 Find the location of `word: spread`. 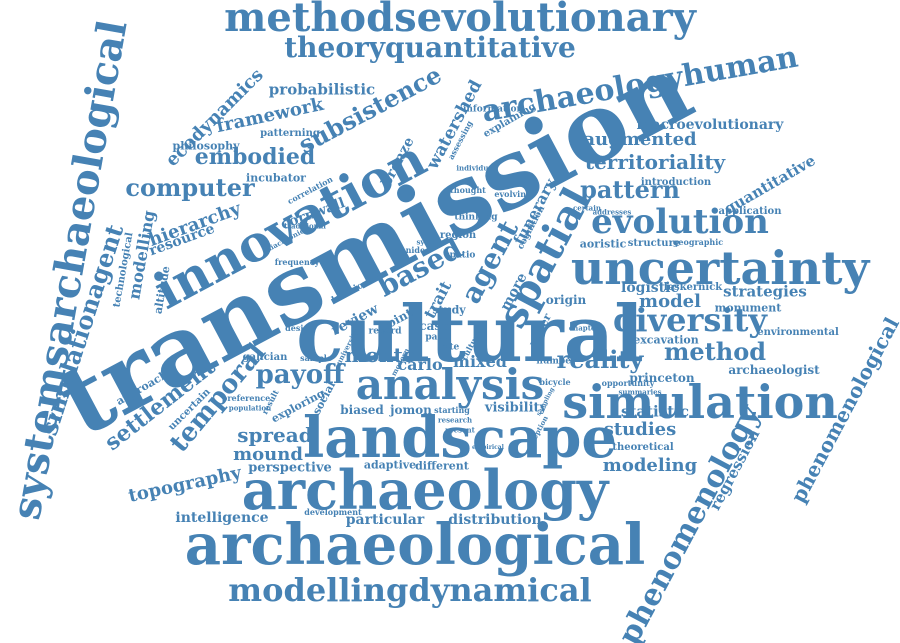

word: spread is located at coordinates (275, 435).